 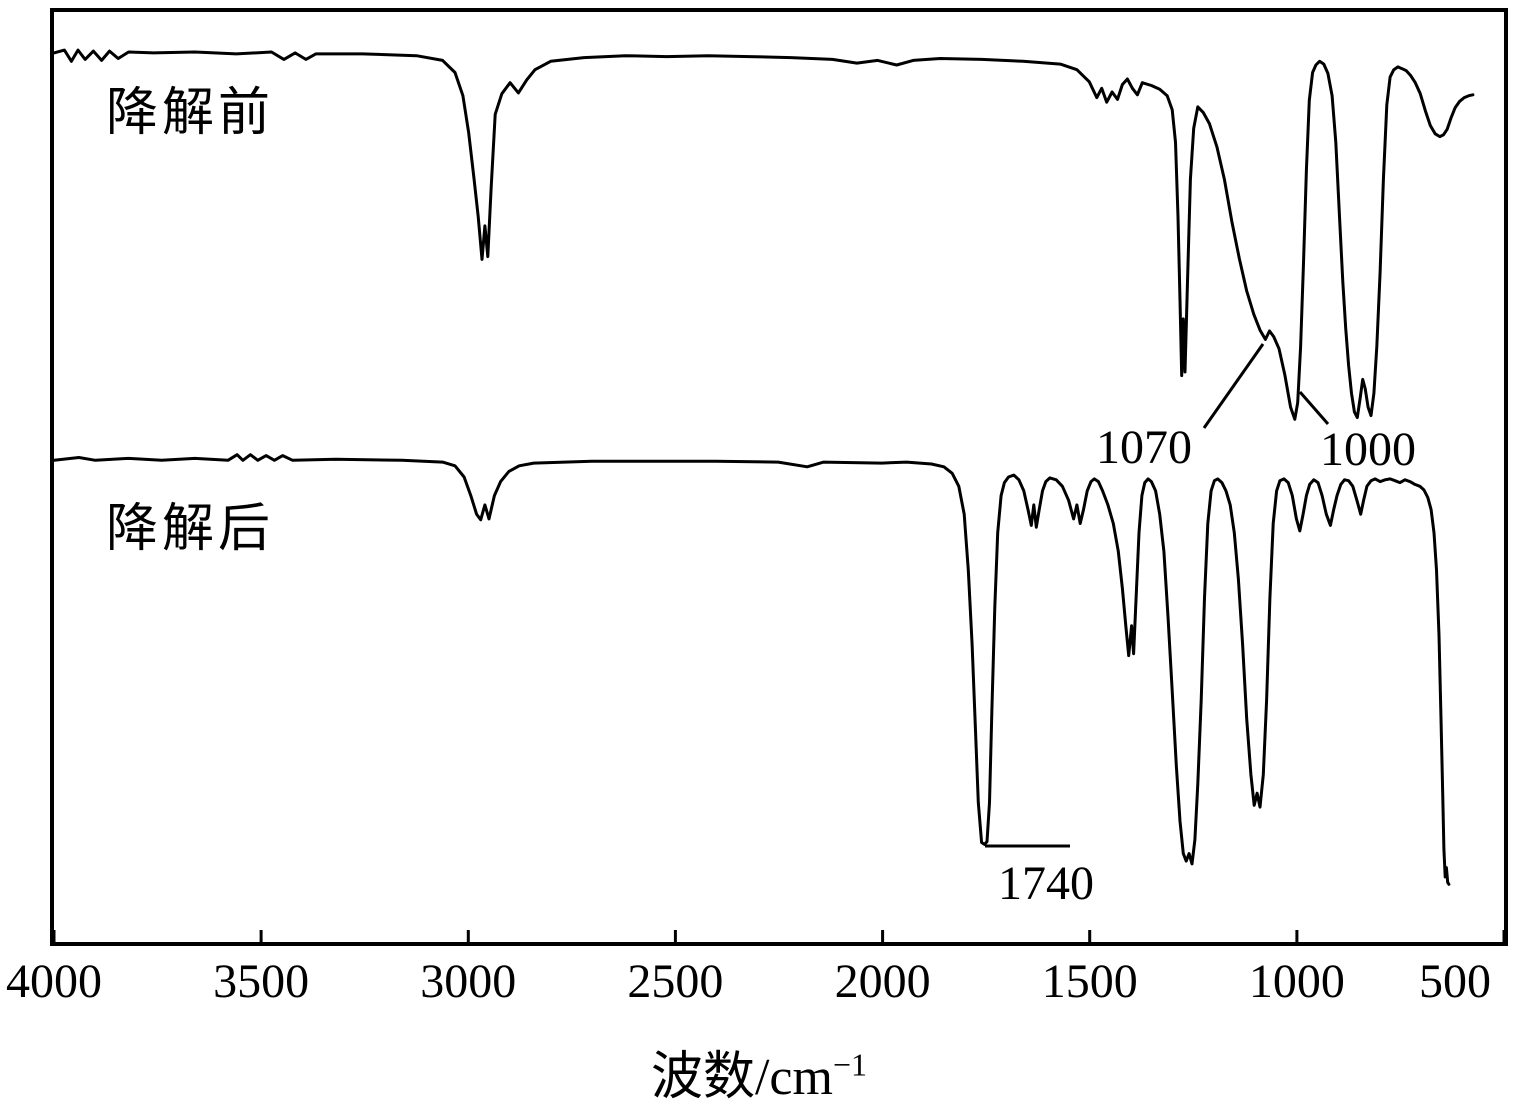 What do you see at coordinates (1455, 981) in the screenshot?
I see `x-tick-label-500: 500` at bounding box center [1455, 981].